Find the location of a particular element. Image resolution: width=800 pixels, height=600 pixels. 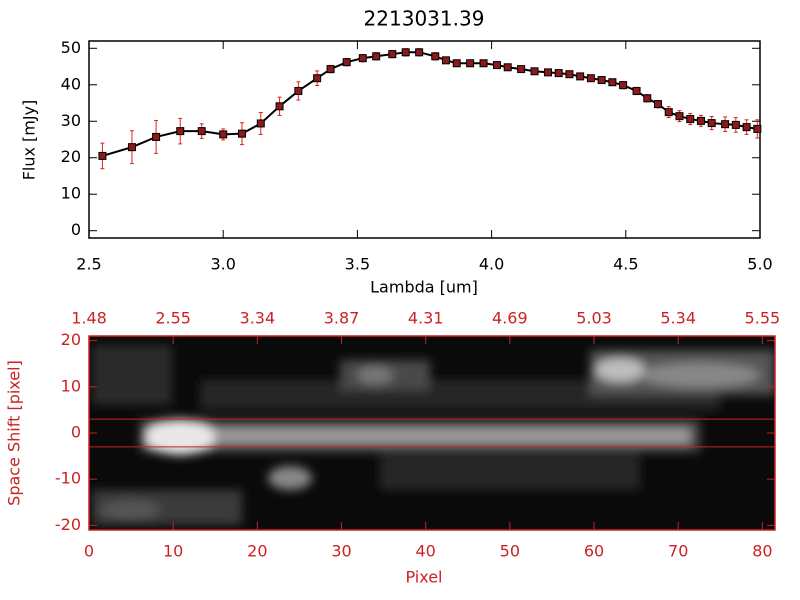

y-tick-label: 40 is located at coordinates (71, 83).